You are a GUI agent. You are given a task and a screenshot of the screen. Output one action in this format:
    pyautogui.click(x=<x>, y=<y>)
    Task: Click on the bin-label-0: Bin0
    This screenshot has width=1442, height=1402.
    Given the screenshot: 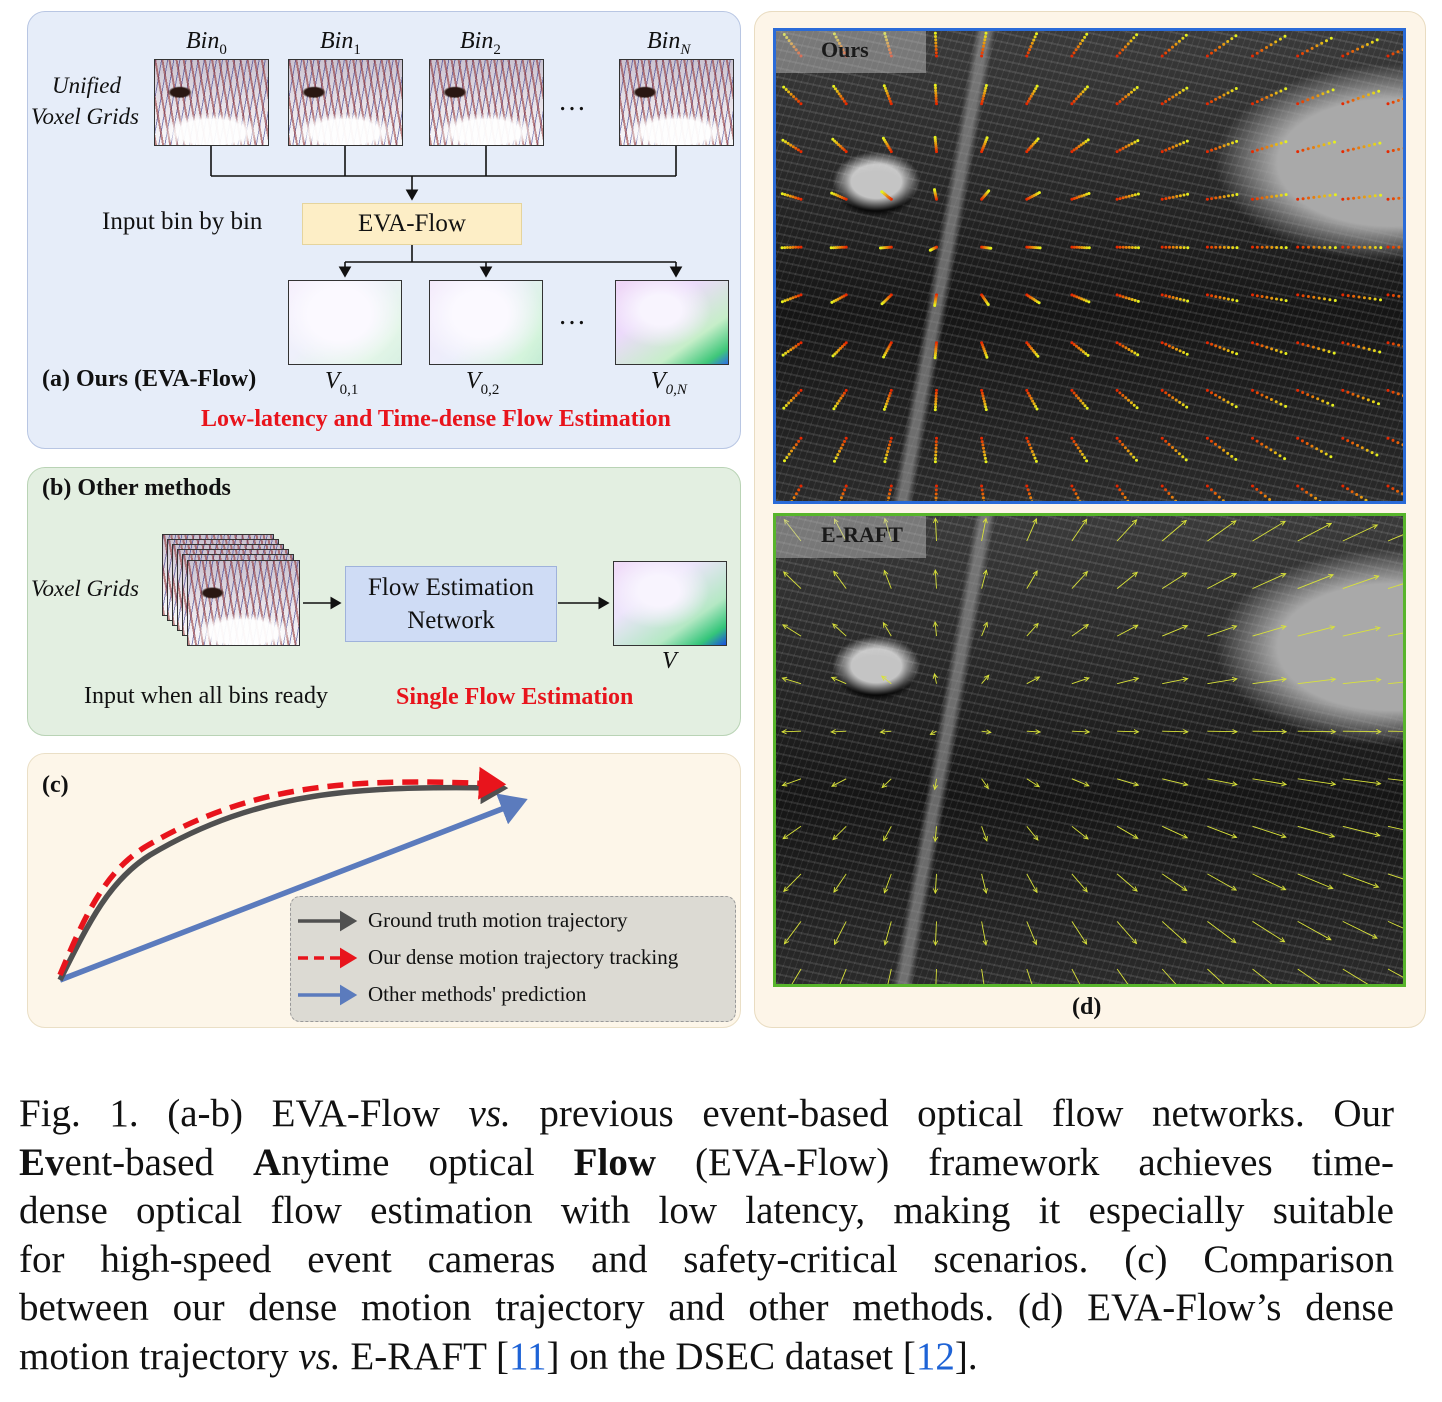 What is the action you would take?
    pyautogui.click(x=206, y=43)
    